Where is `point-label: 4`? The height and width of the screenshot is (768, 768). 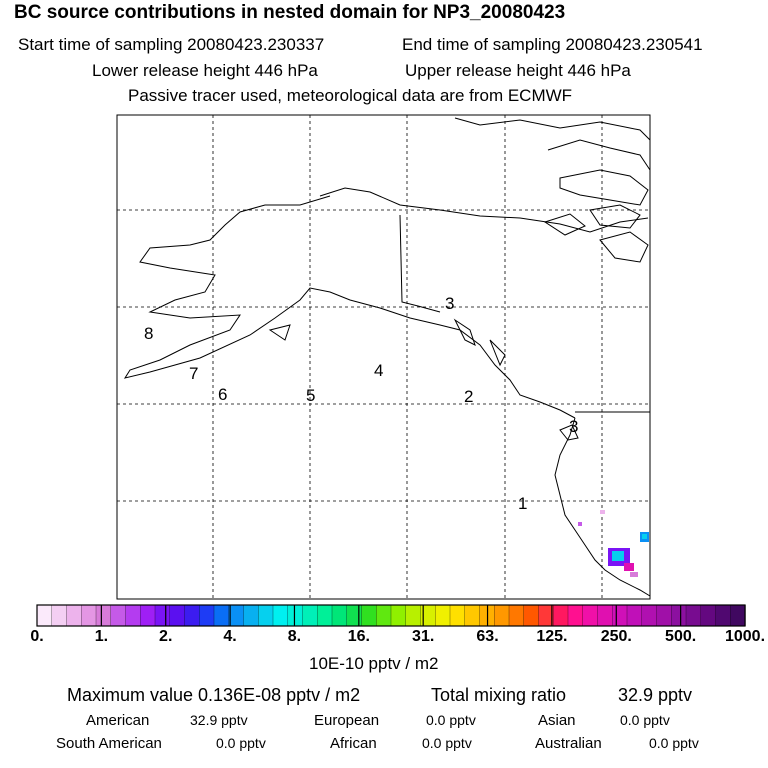
point-label: 4 is located at coordinates (378, 370).